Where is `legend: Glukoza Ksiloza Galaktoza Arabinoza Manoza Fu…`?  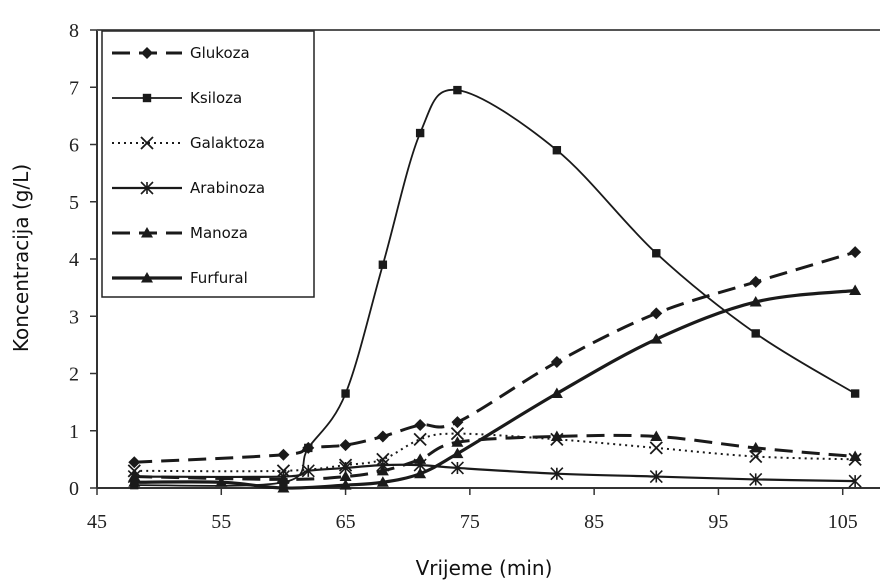 legend: Glukoza Ksiloza Galaktoza Arabinoza Manoza Fu… is located at coordinates (208, 164).